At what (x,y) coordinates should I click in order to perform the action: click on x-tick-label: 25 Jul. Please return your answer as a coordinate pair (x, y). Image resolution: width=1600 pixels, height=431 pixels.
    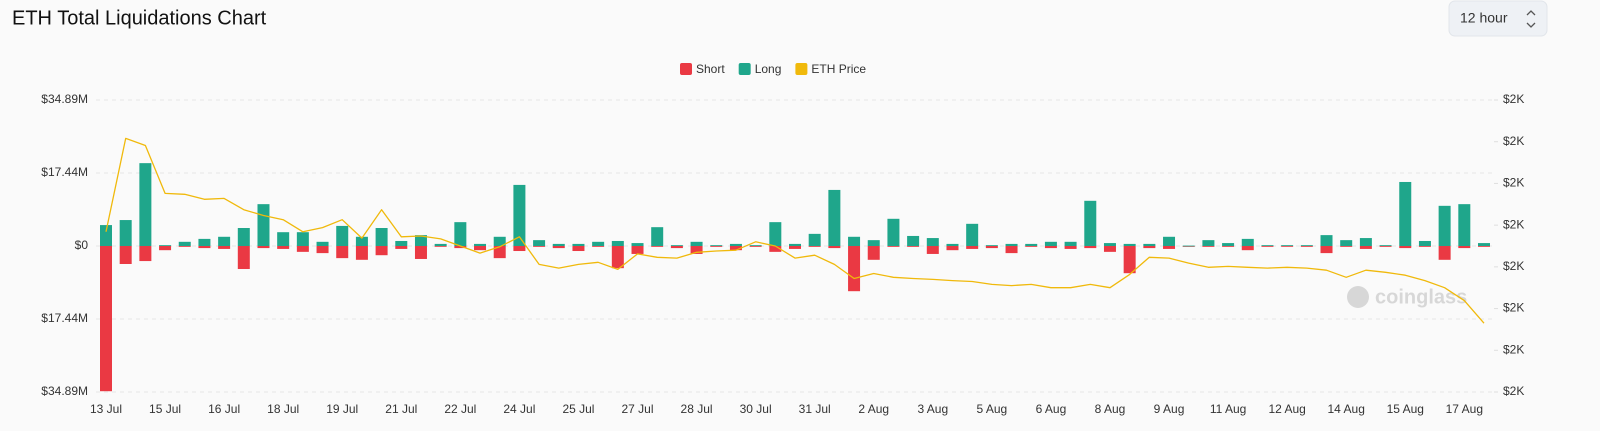
    Looking at the image, I should click on (578, 409).